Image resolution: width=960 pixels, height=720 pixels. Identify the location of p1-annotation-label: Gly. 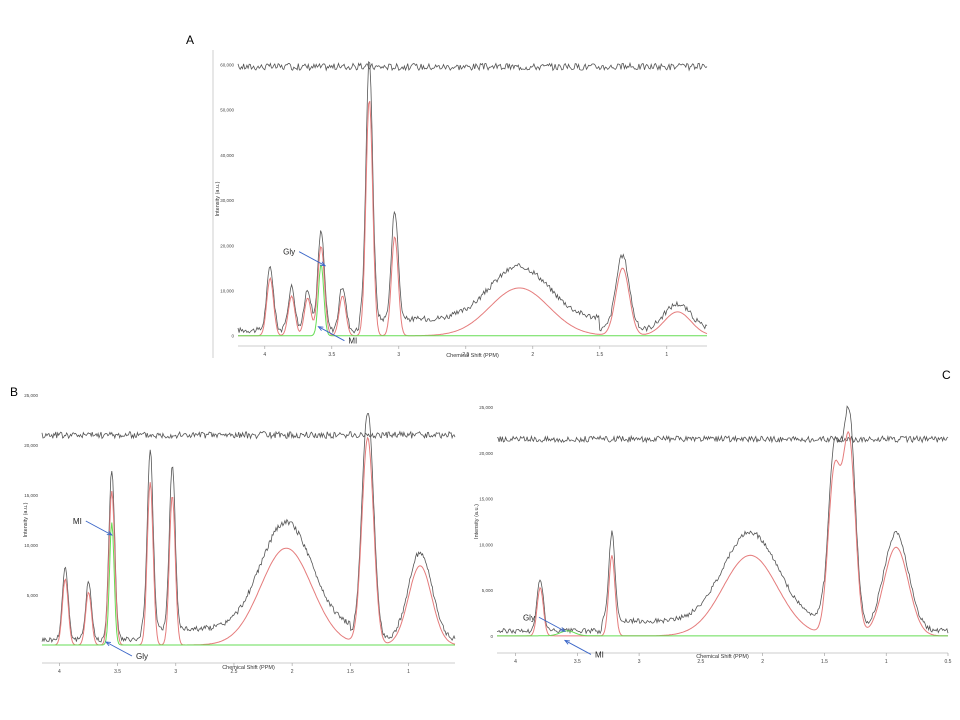
(289, 252).